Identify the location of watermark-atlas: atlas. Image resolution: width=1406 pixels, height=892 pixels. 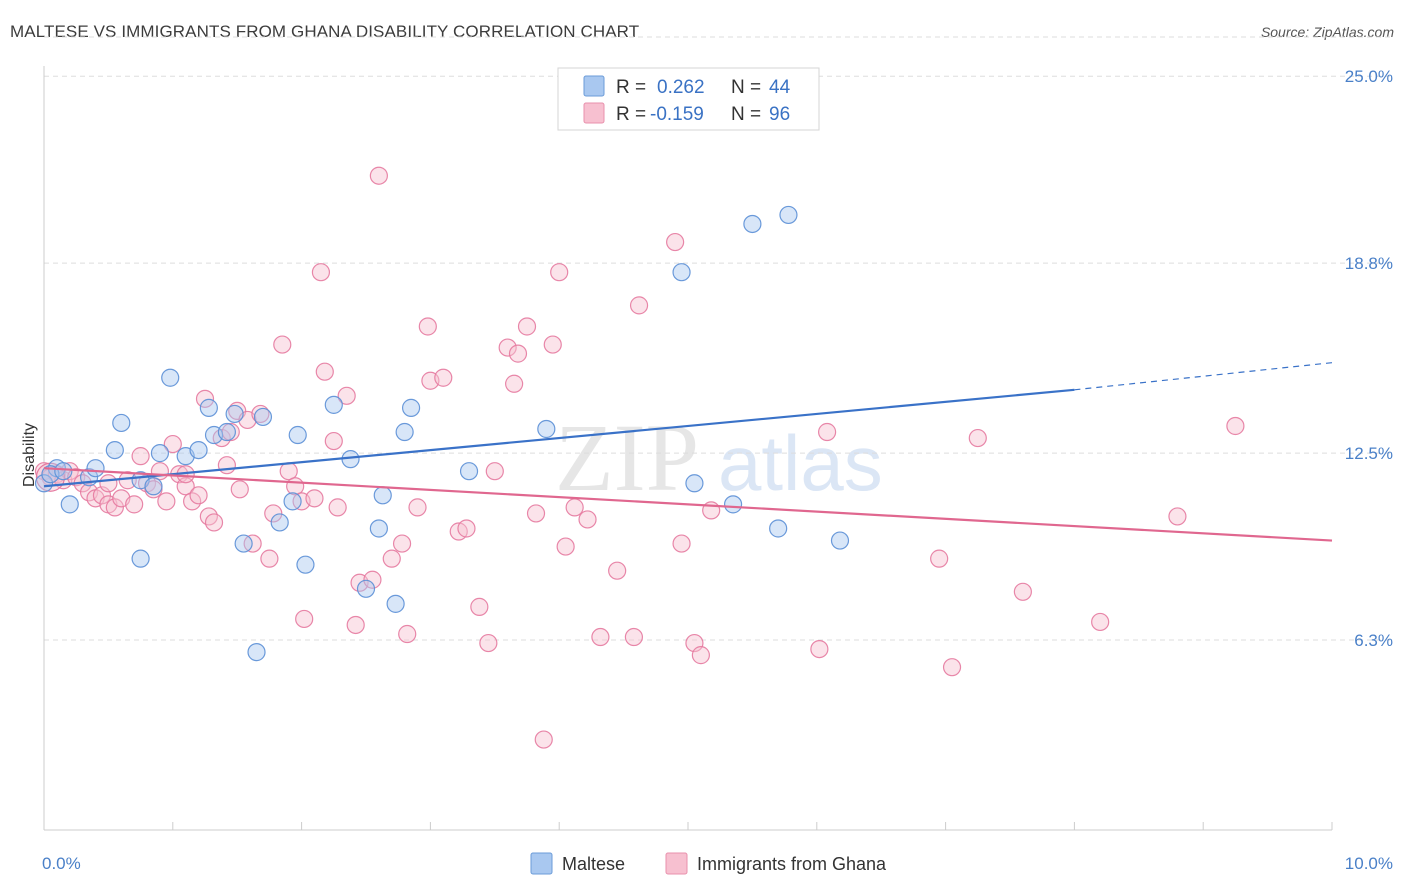
(800, 463).